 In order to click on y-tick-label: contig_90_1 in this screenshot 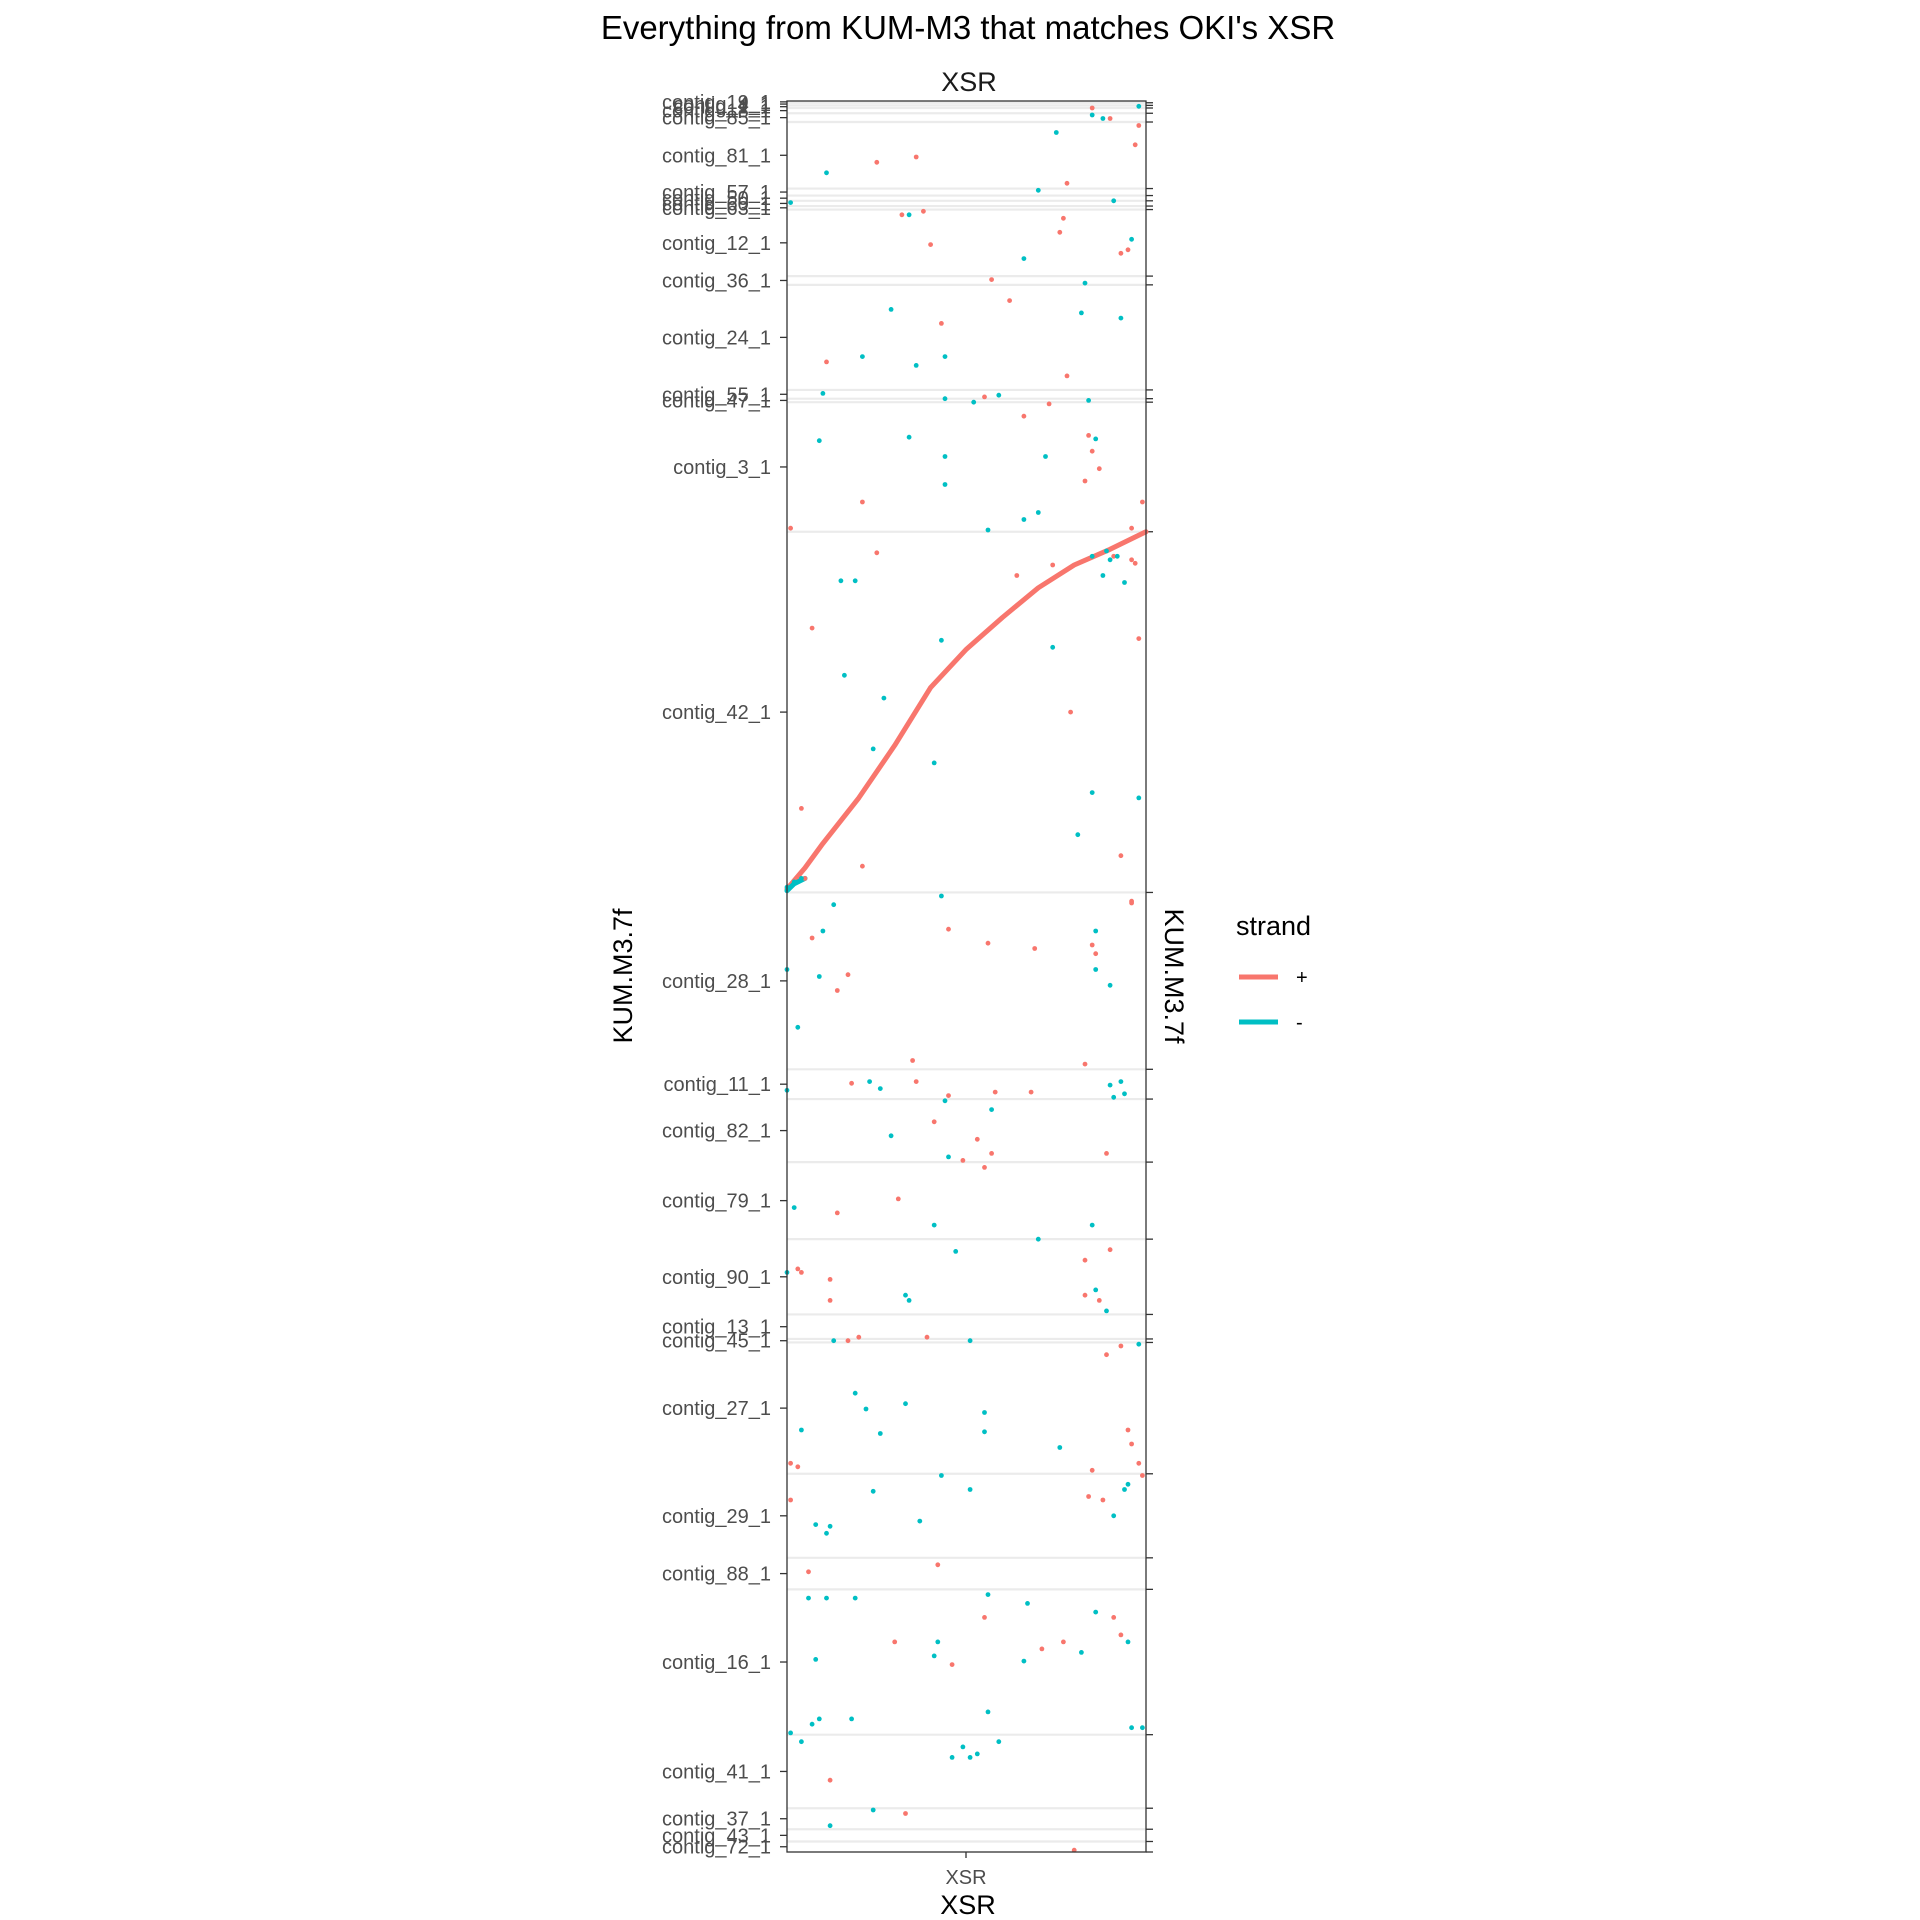, I will do `click(716, 1278)`.